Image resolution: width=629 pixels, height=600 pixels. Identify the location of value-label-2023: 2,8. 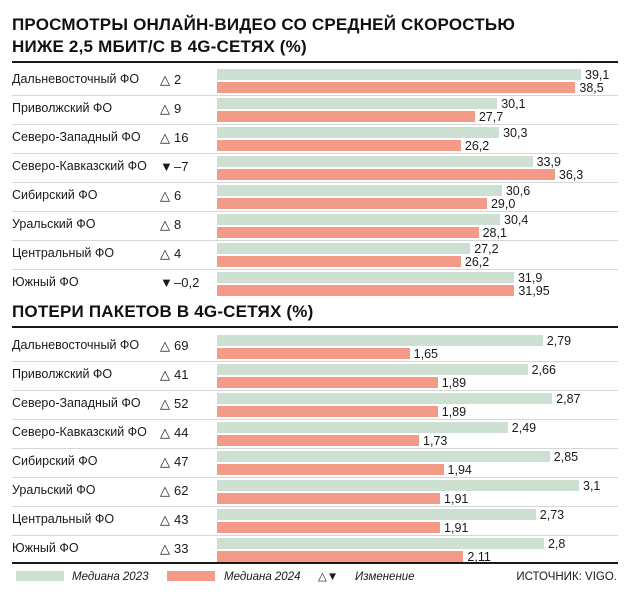
(556, 544).